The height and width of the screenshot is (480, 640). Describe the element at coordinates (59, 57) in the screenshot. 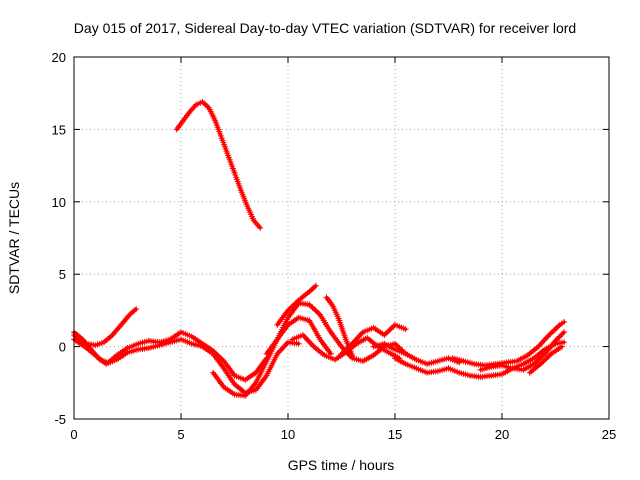

I see `y-tick-label: 20` at that location.